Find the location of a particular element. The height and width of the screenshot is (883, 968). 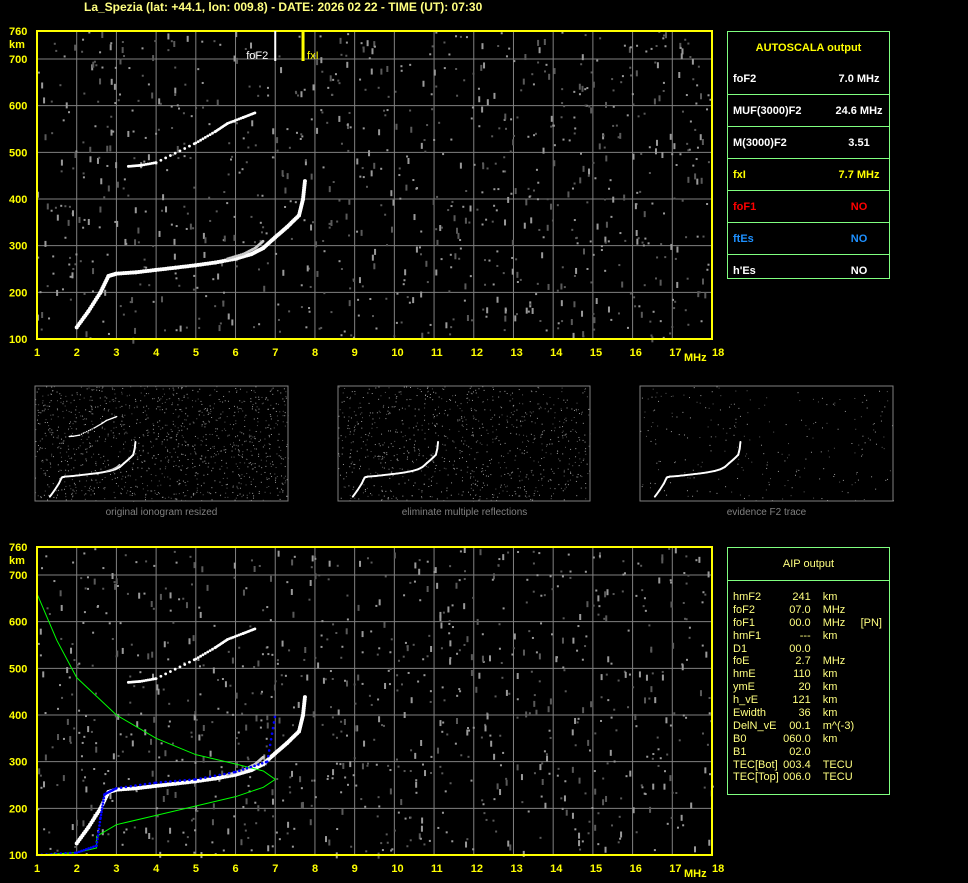

multiple-reflection-echo is located at coordinates (79, 435).